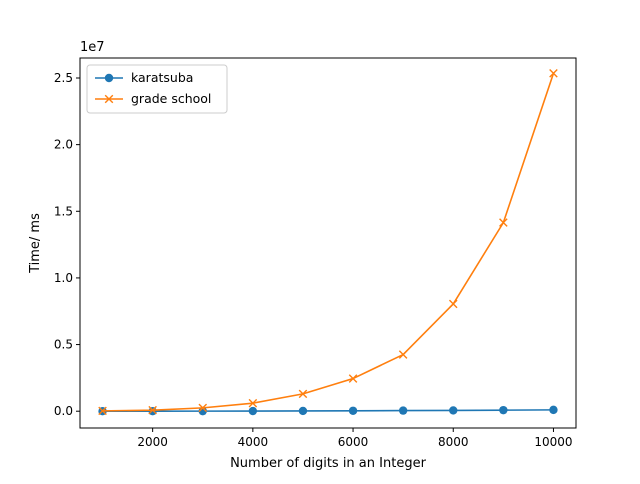 This screenshot has height=484, width=640. I want to click on legend-label-0: karatsuba, so click(162, 77).